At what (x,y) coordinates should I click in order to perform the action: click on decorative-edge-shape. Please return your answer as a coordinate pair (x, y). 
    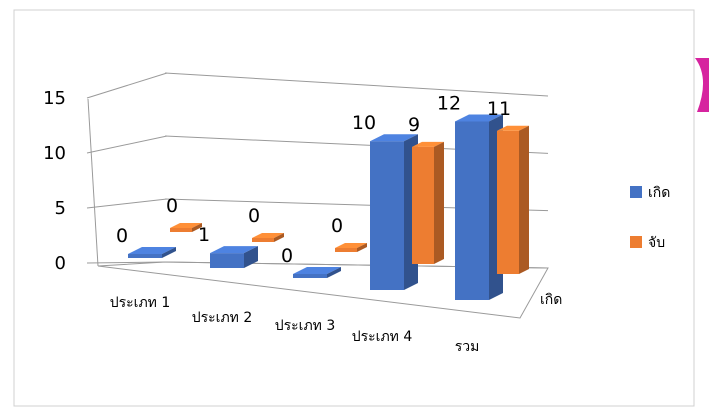
    Looking at the image, I should click on (702, 85).